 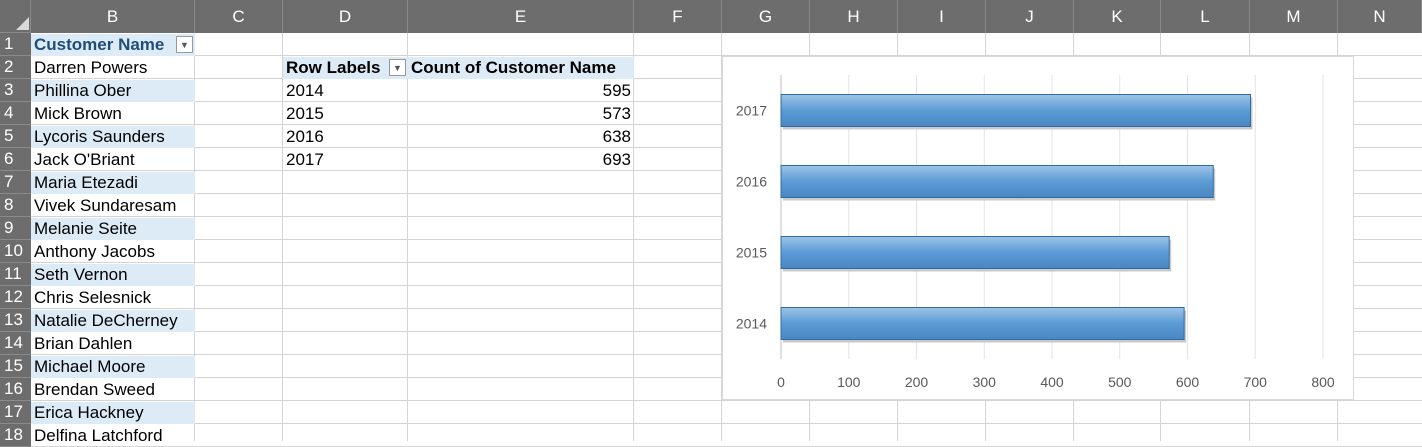 What do you see at coordinates (15, 67) in the screenshot?
I see `row-header-2: 2` at bounding box center [15, 67].